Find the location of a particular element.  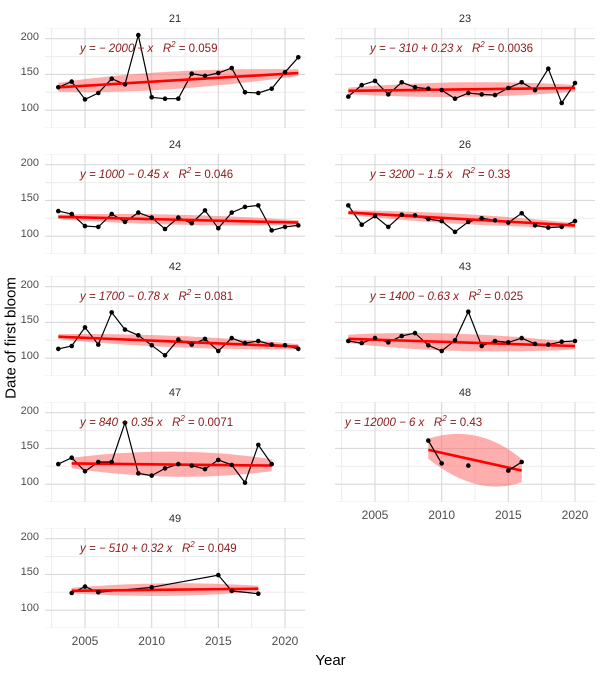

facet-panel-26: 26 y = 3200 − 1.5 x R2 = 0.33 is located at coordinates (465, 195).